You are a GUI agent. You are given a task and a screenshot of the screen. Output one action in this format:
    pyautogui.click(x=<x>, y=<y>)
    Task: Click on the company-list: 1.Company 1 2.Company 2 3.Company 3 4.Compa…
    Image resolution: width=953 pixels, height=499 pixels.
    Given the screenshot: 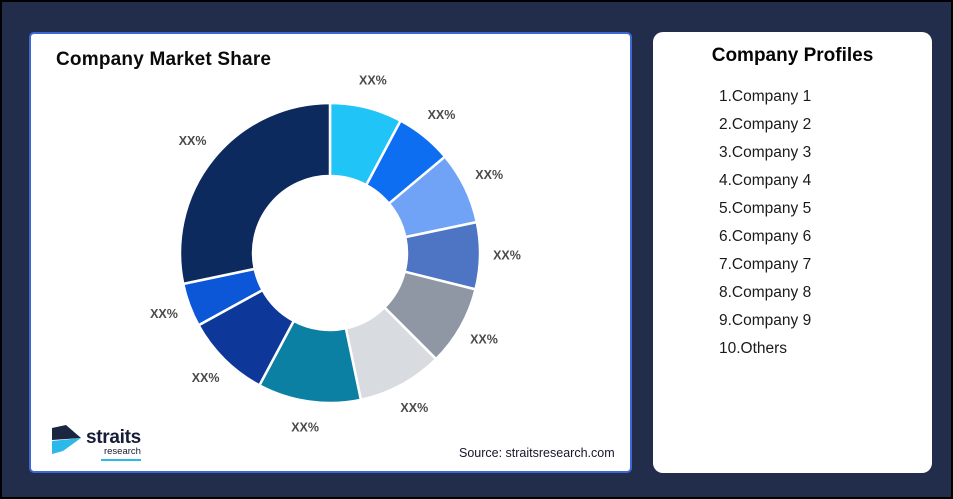 What is the action you would take?
    pyautogui.click(x=765, y=223)
    